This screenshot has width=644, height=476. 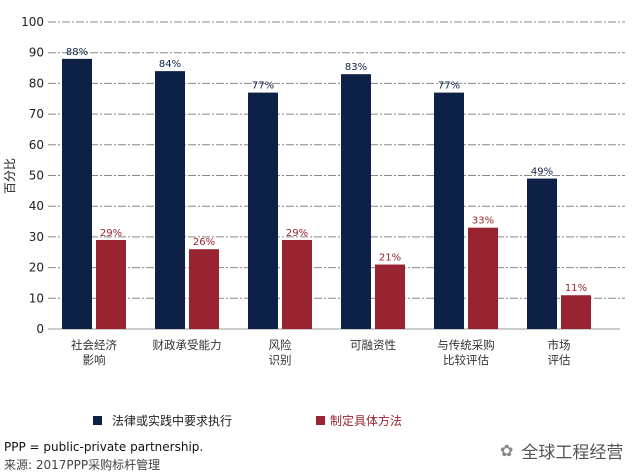 What do you see at coordinates (280, 345) in the screenshot?
I see `category-label: 风险` at bounding box center [280, 345].